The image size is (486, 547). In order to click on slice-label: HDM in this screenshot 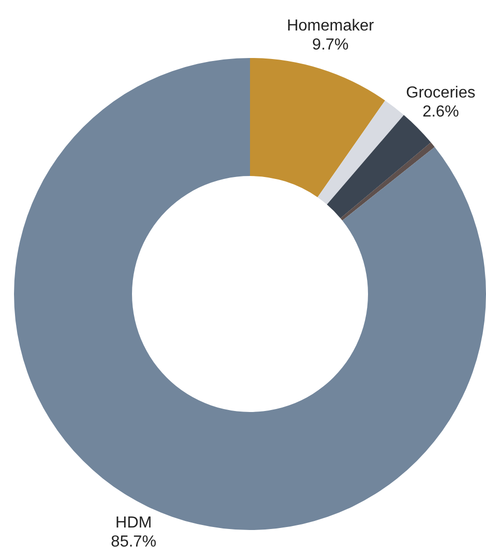, I will do `click(133, 523)`.